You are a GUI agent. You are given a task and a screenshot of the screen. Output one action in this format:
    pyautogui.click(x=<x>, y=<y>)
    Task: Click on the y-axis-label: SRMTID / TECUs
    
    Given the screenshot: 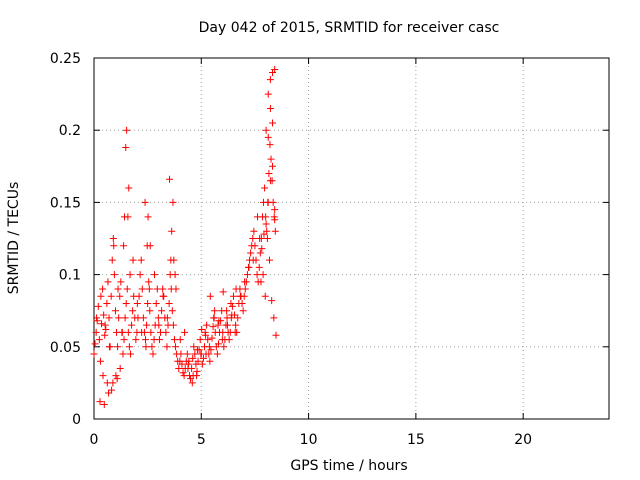 What is the action you would take?
    pyautogui.click(x=14, y=238)
    